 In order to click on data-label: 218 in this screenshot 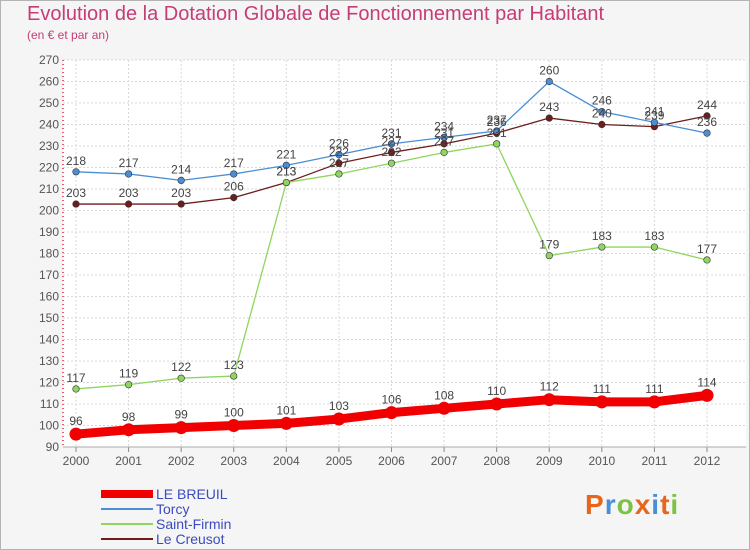, I will do `click(76, 161)`.